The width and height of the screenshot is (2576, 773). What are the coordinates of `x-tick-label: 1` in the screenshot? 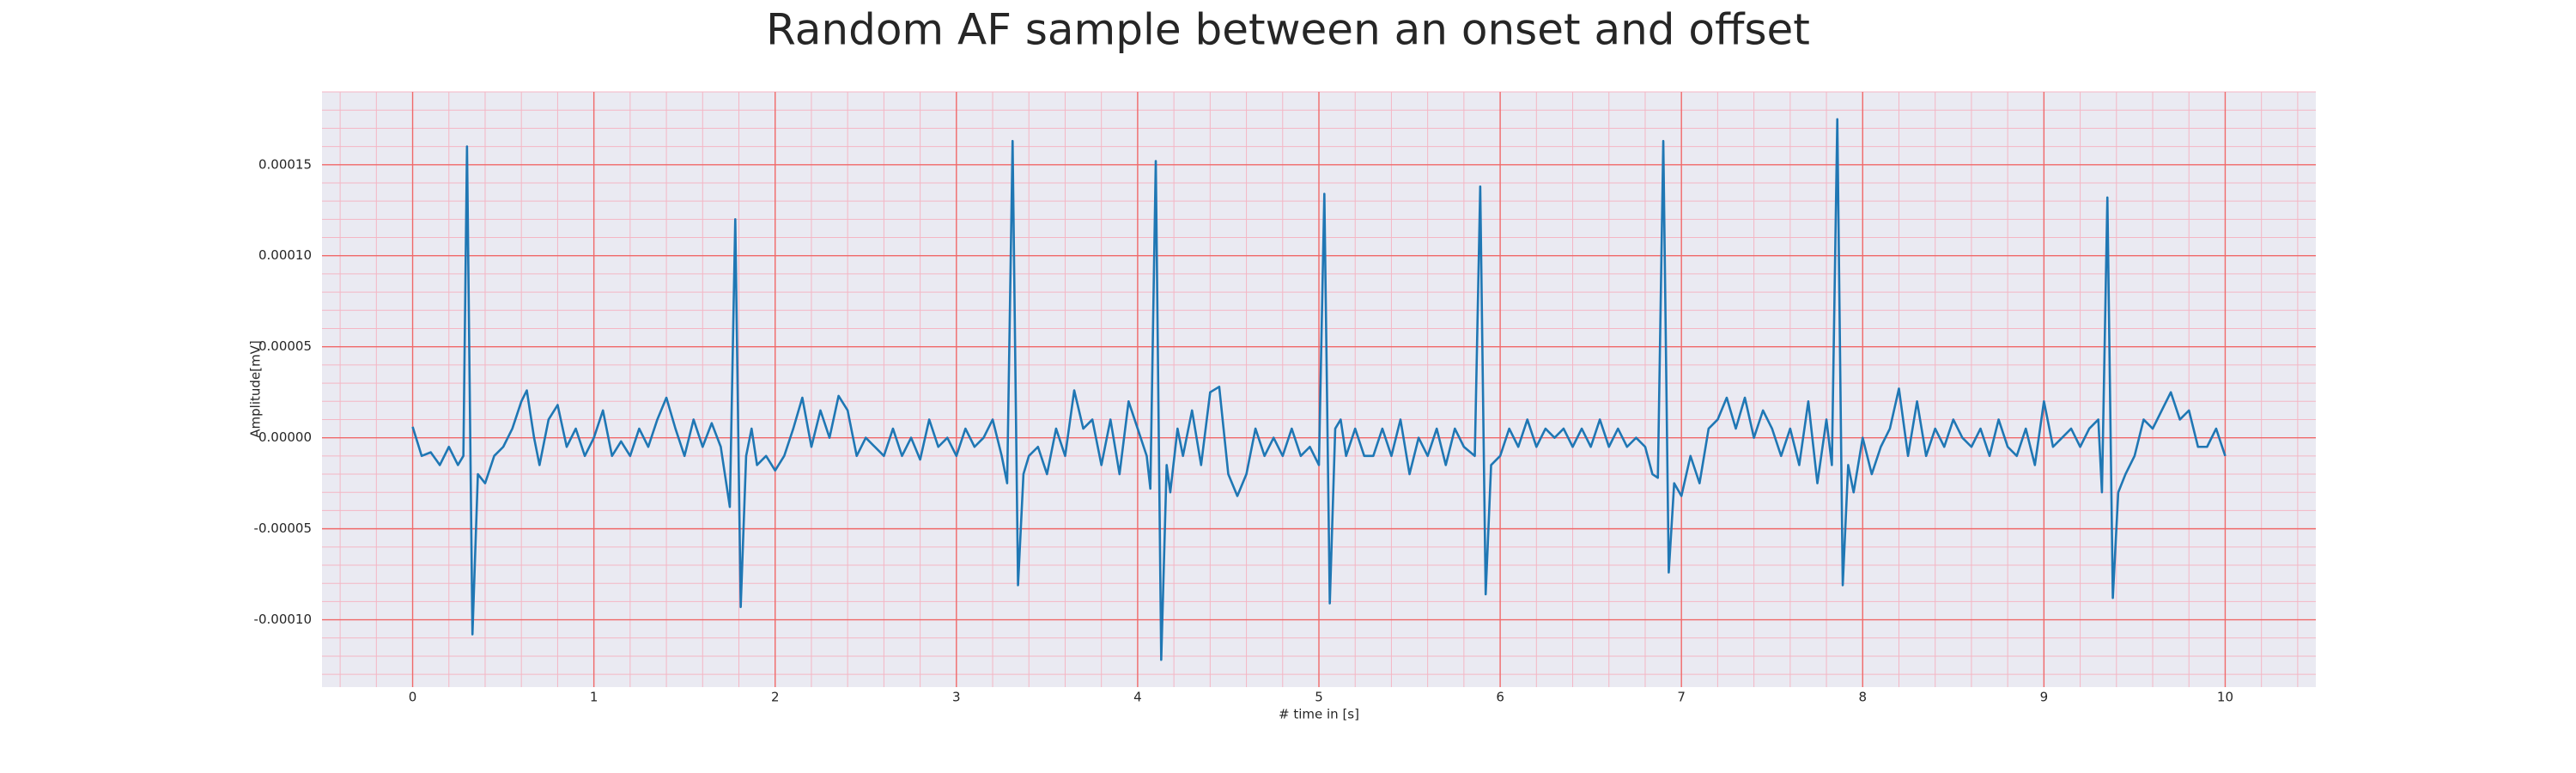 It's located at (594, 697).